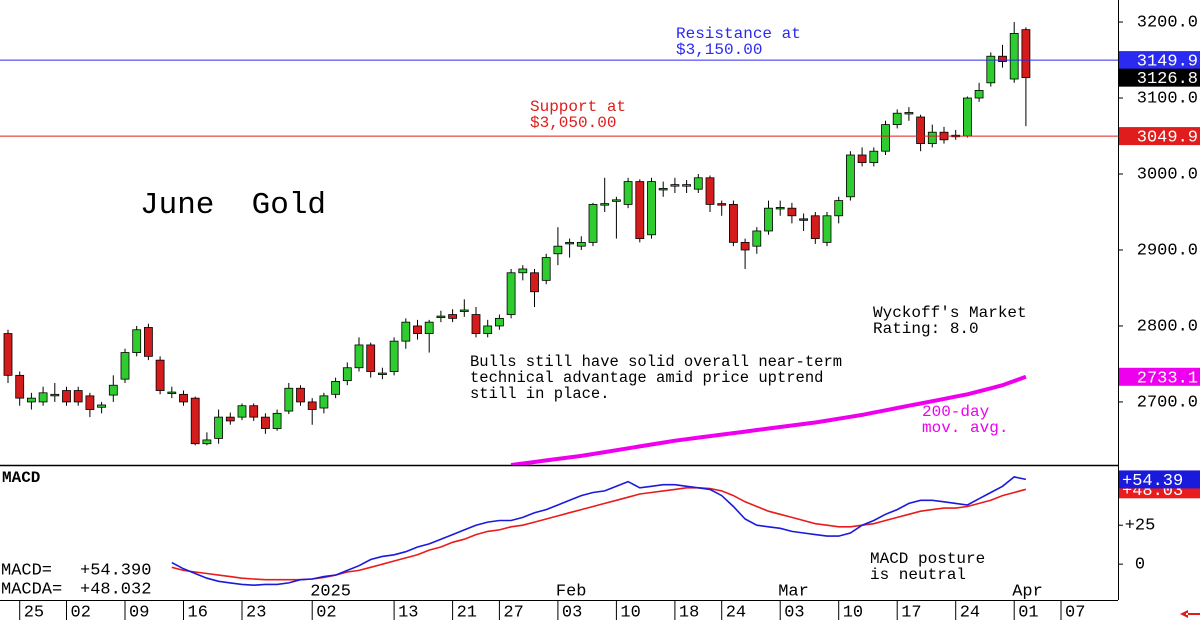 This screenshot has width=1200, height=623. What do you see at coordinates (1152, 481) in the screenshot?
I see `macd-marker-label: +54.39` at bounding box center [1152, 481].